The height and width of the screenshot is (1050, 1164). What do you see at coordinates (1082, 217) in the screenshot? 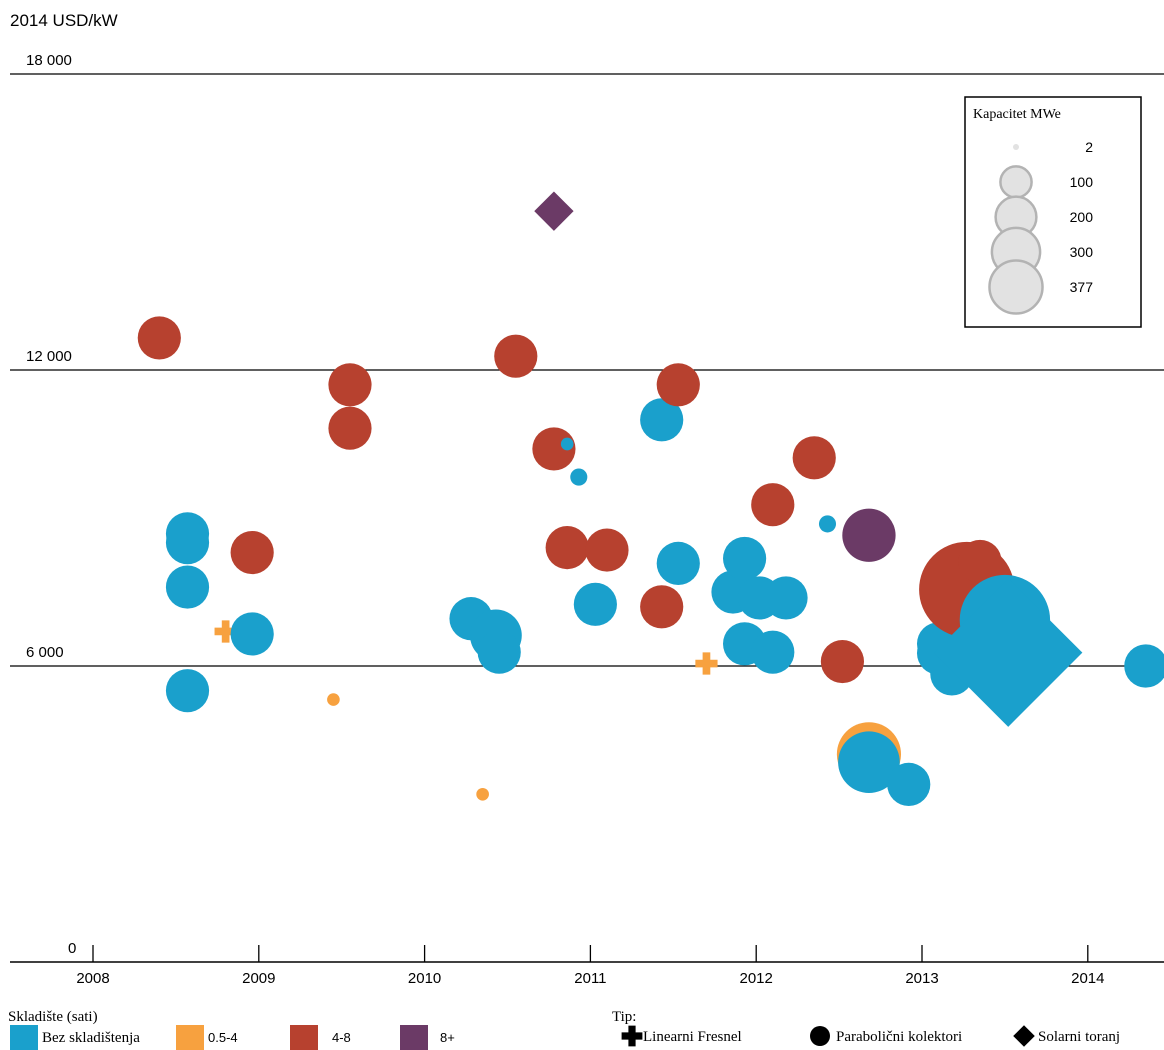
I see `size-legend-label: 200` at bounding box center [1082, 217].